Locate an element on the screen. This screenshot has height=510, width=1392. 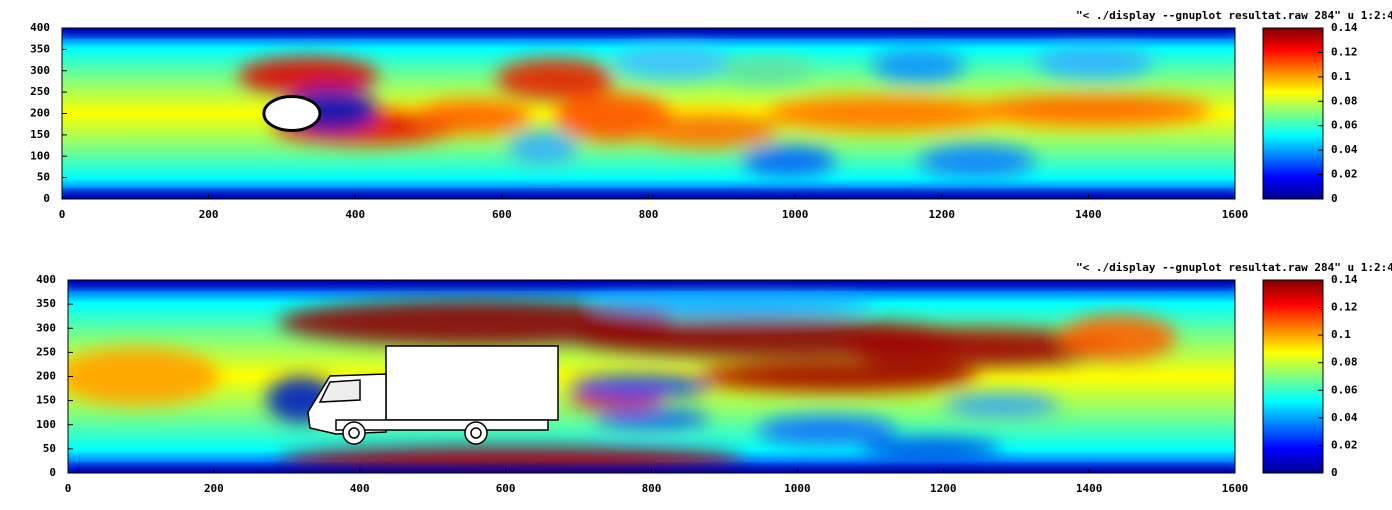
truck-box is located at coordinates (472, 383).